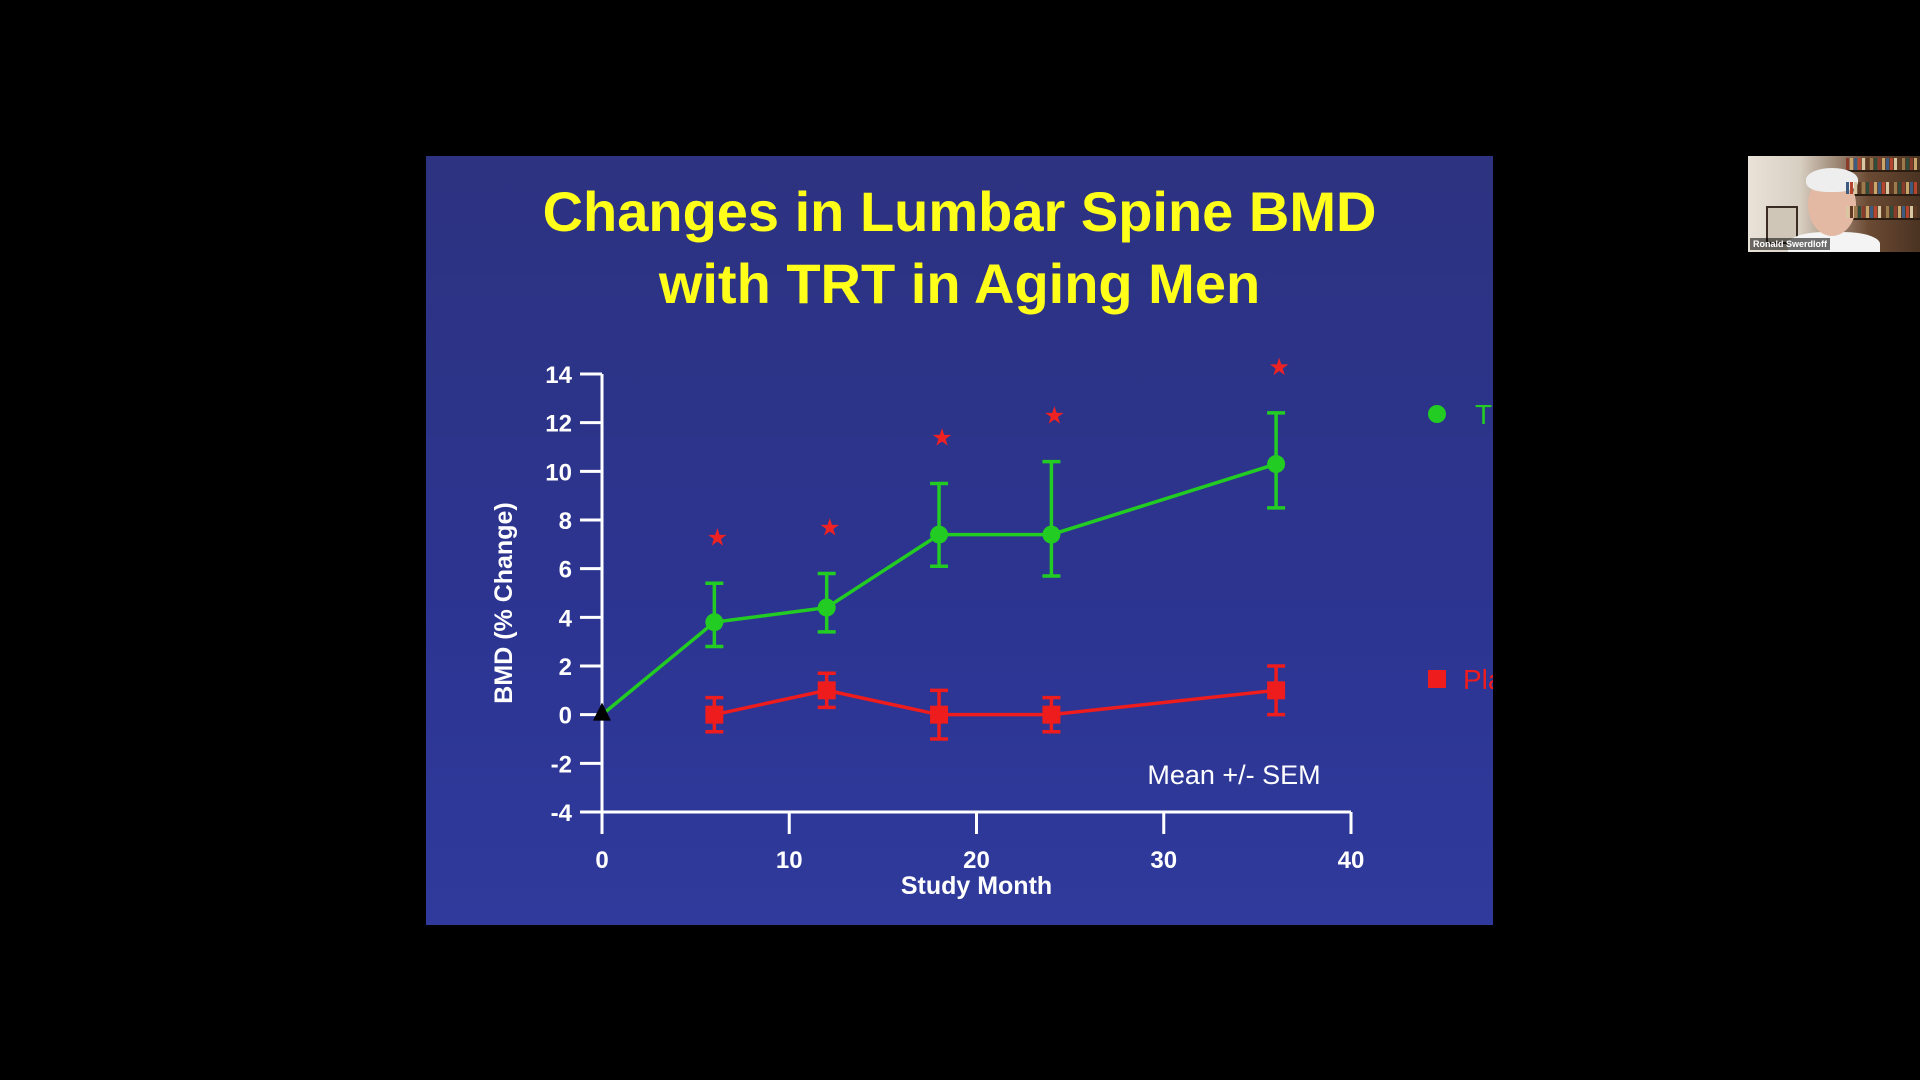 This screenshot has height=1080, width=1920. I want to click on y-axis-title: BMD (% Change), so click(504, 602).